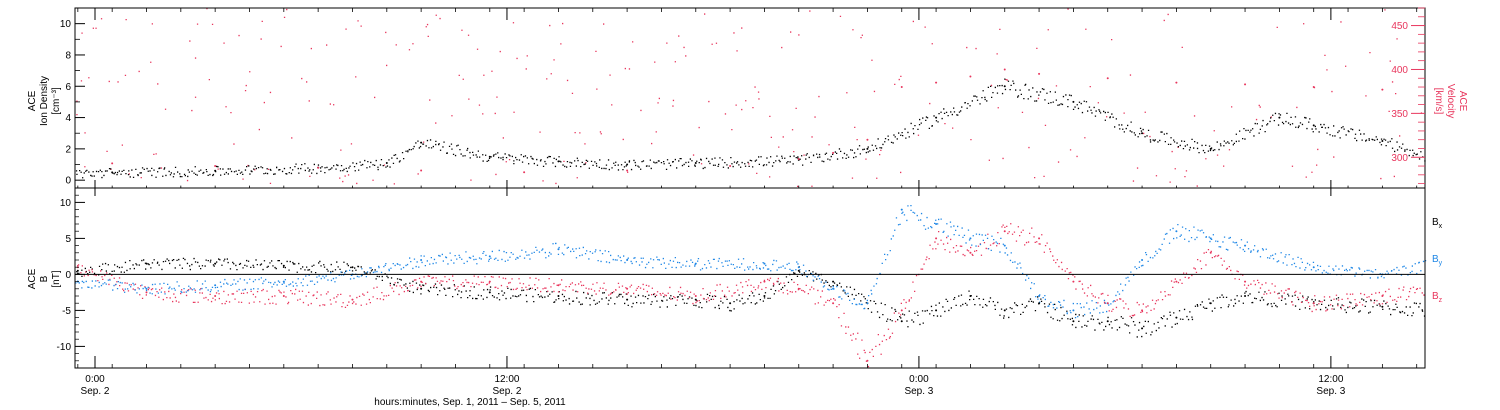  I want to click on density-y-tick-label: 10, so click(66, 24).